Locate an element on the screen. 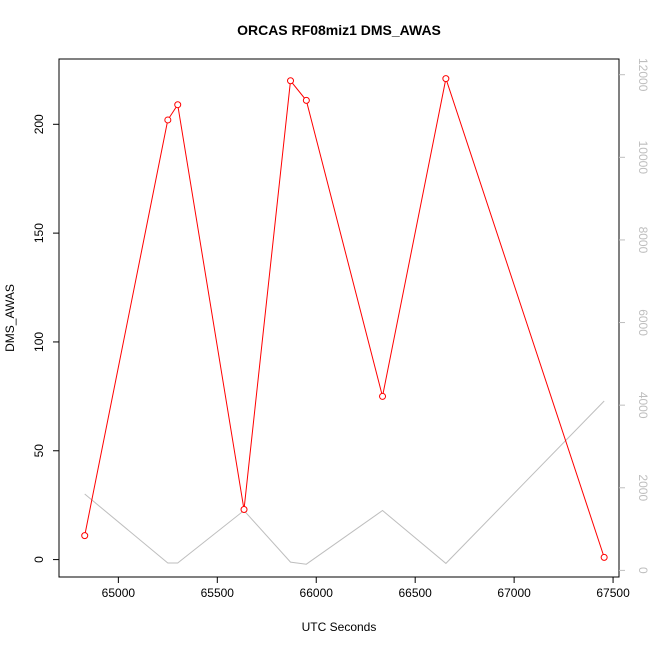 This screenshot has height=650, width=650. y-tick-label: 150 is located at coordinates (39, 233).